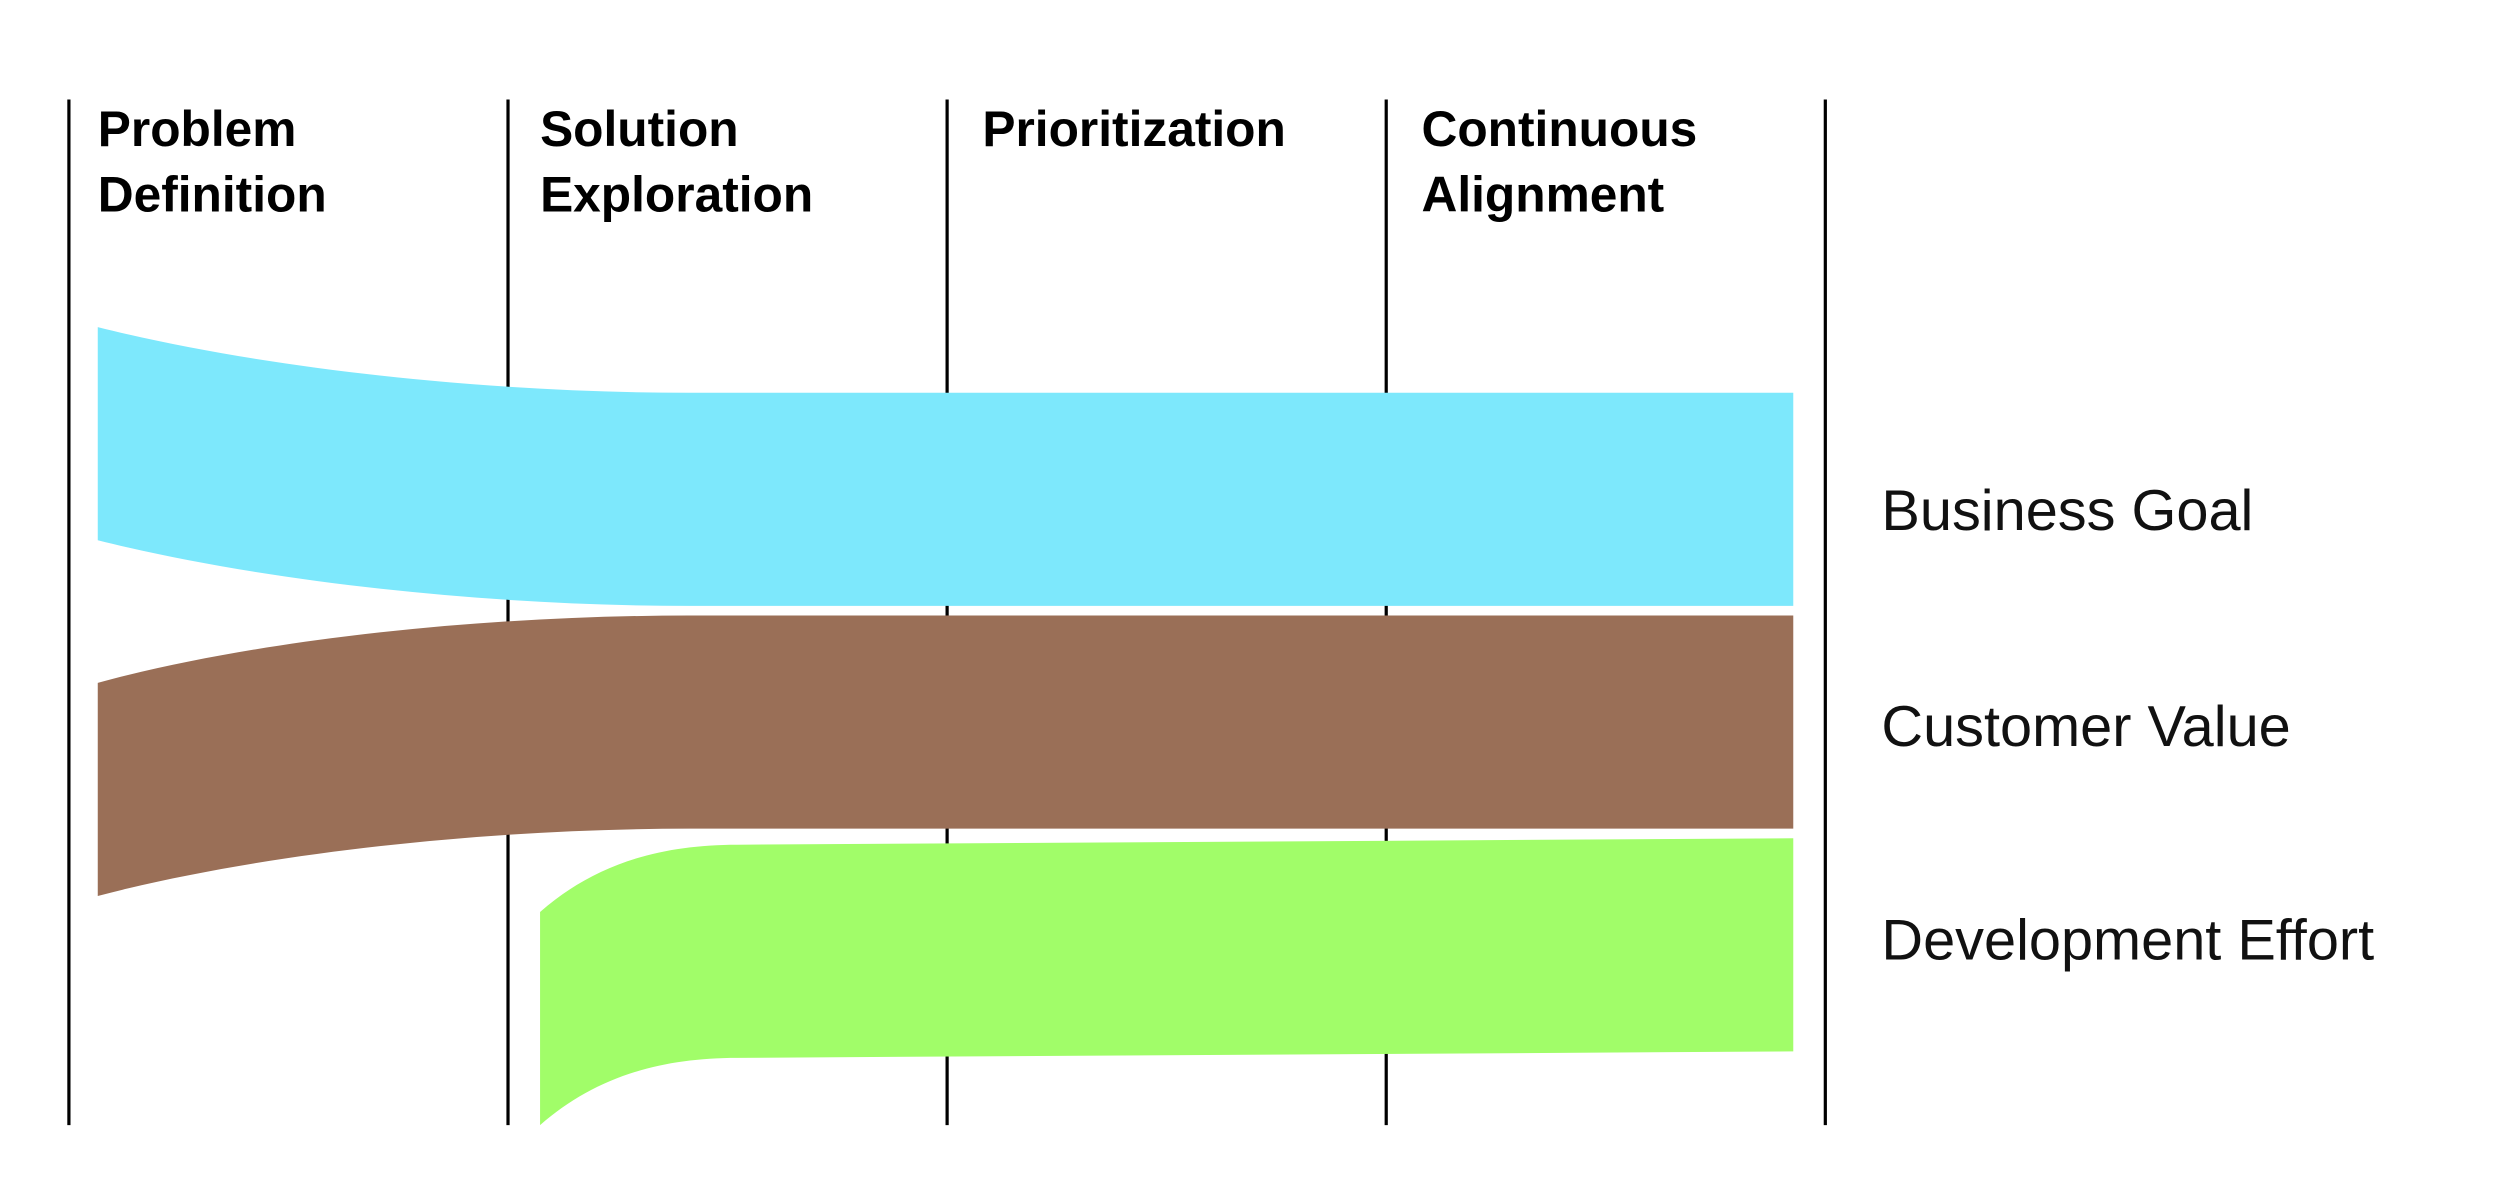 The height and width of the screenshot is (1183, 2500). I want to click on band, so click(1167, 982).